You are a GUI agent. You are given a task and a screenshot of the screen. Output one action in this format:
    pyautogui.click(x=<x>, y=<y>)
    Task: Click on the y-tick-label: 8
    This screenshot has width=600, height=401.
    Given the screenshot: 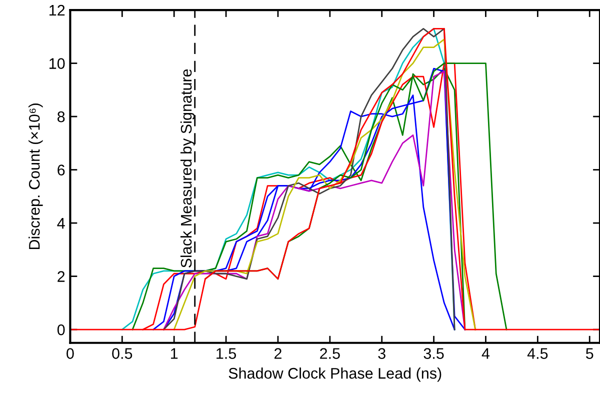 What is the action you would take?
    pyautogui.click(x=61, y=116)
    